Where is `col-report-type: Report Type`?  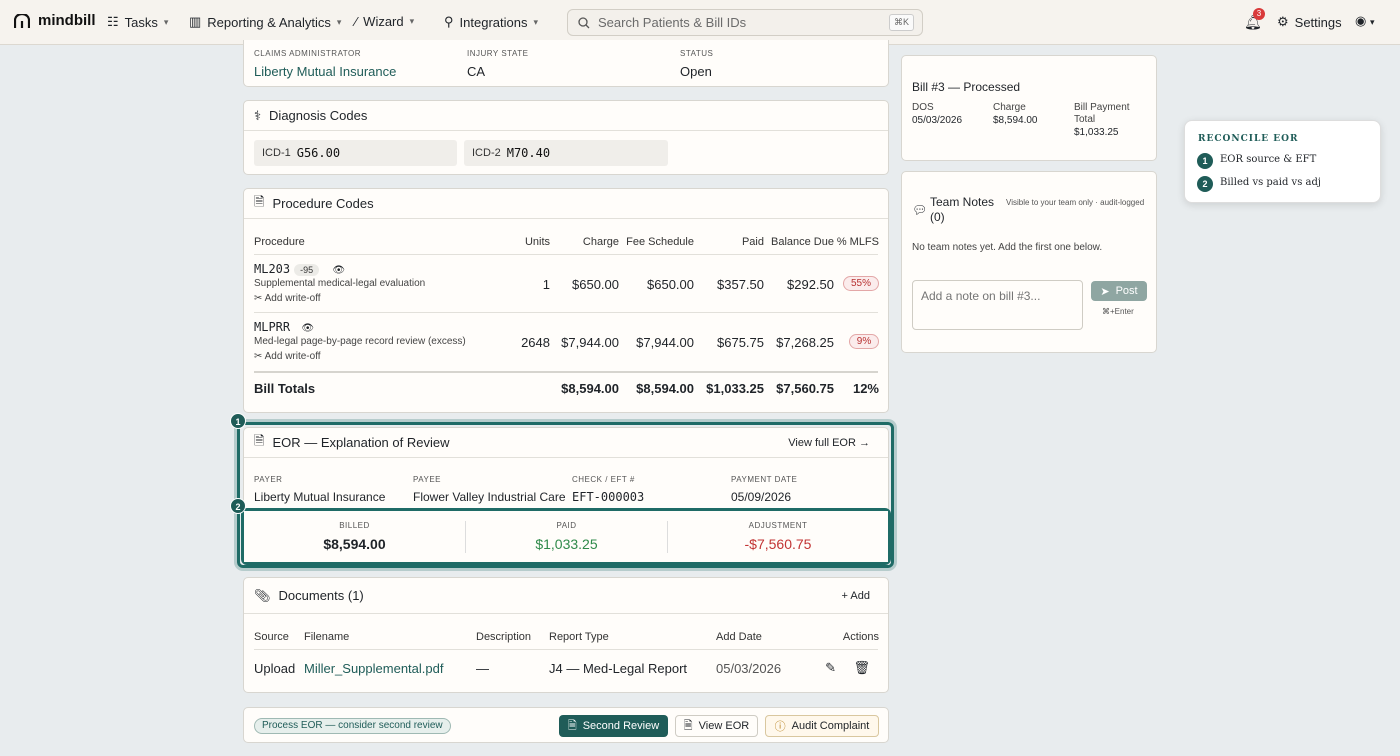
col-report-type: Report Type is located at coordinates (579, 637).